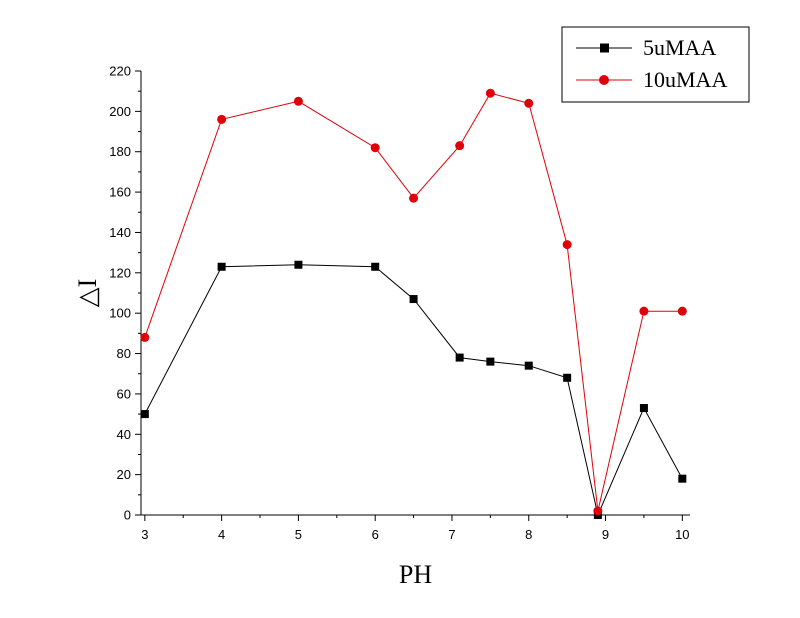 The height and width of the screenshot is (618, 800). Describe the element at coordinates (124, 474) in the screenshot. I see `y-tick-label: 20` at that location.